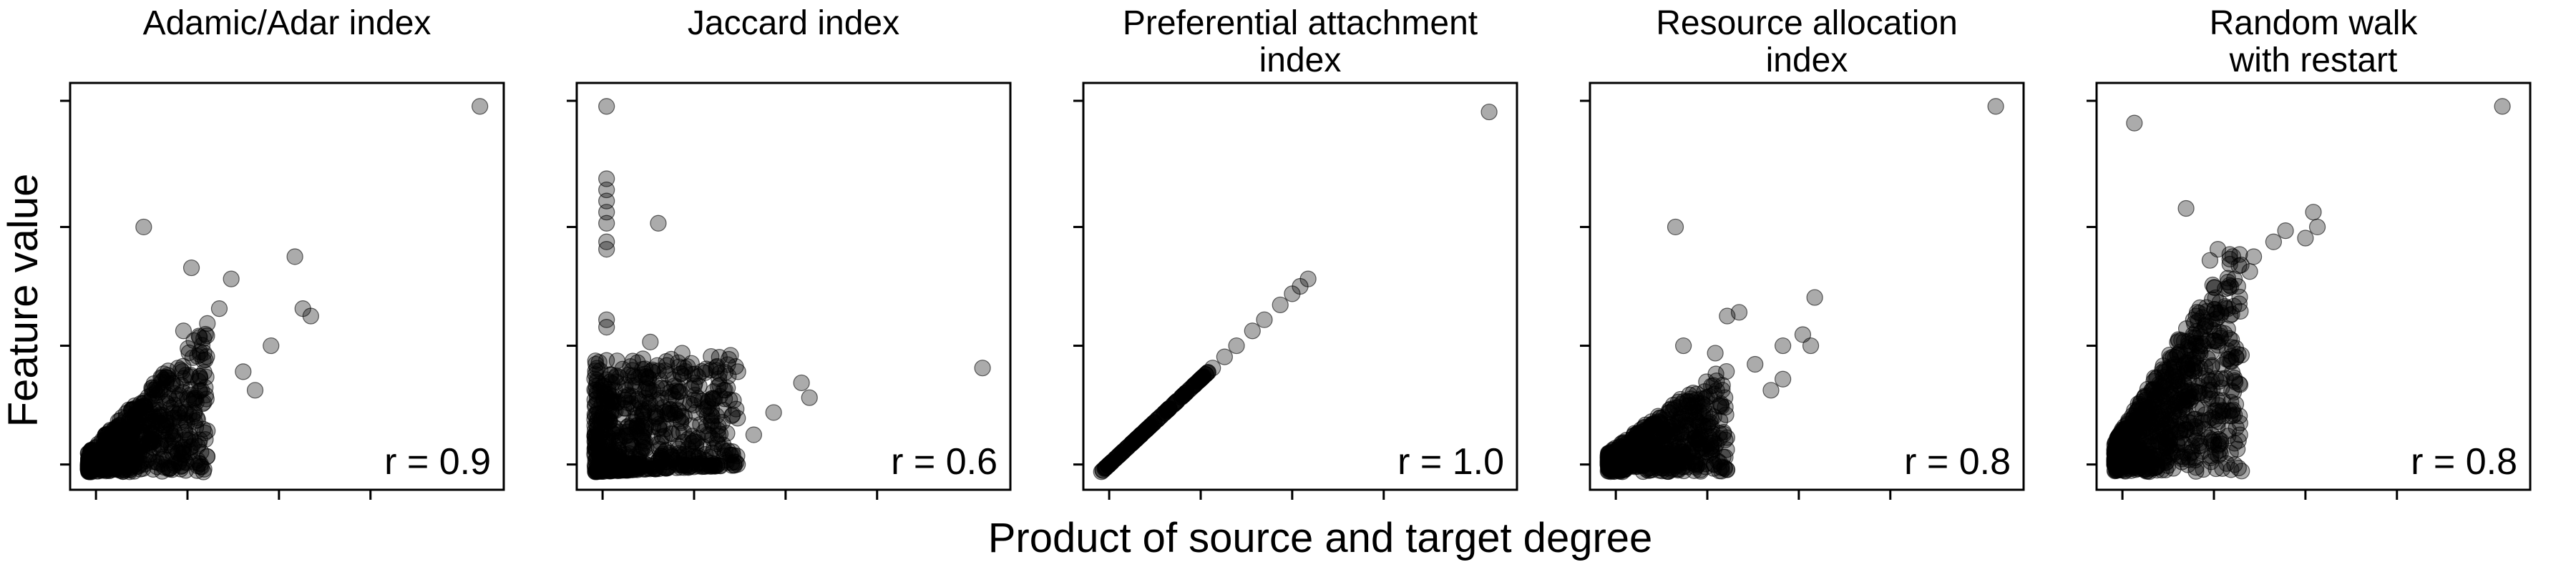 This screenshot has width=2576, height=572. Describe the element at coordinates (1807, 60) in the screenshot. I see `panel-title: index` at that location.